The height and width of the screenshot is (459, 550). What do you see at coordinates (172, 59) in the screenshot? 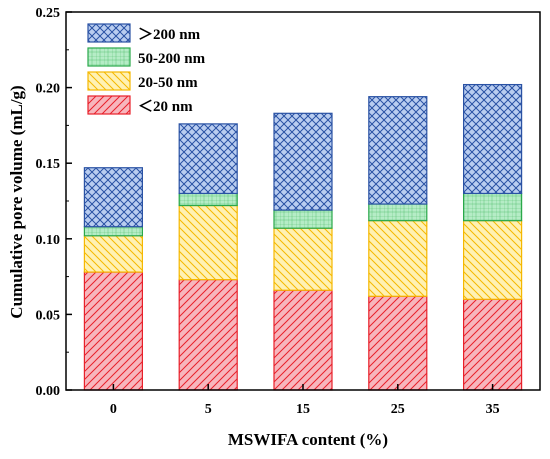
I see `legend-label: 50-200 nm` at bounding box center [172, 59].